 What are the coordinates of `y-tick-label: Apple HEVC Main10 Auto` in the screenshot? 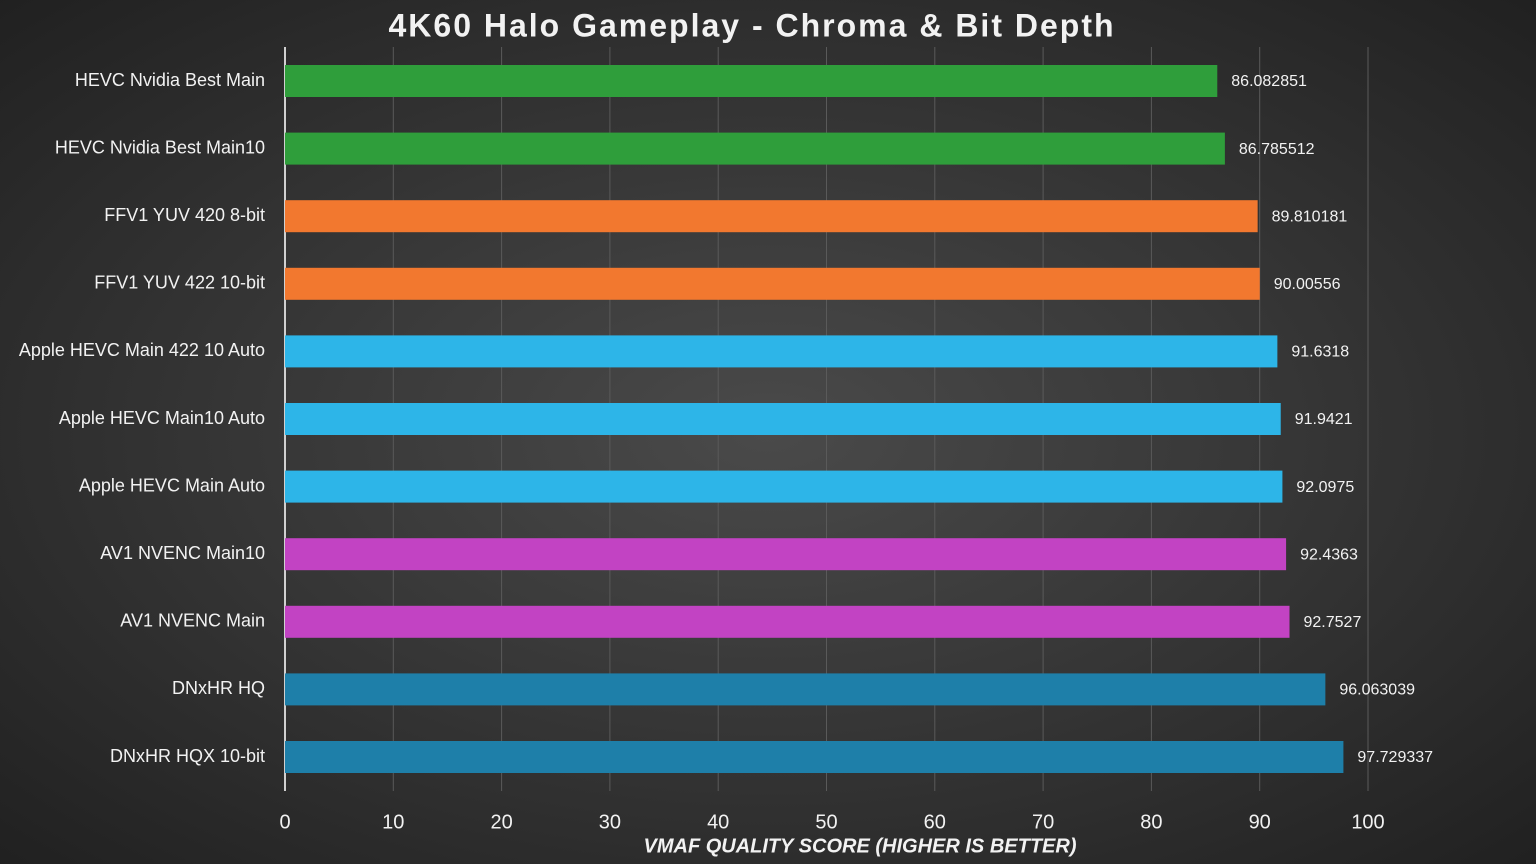 It's located at (162, 418).